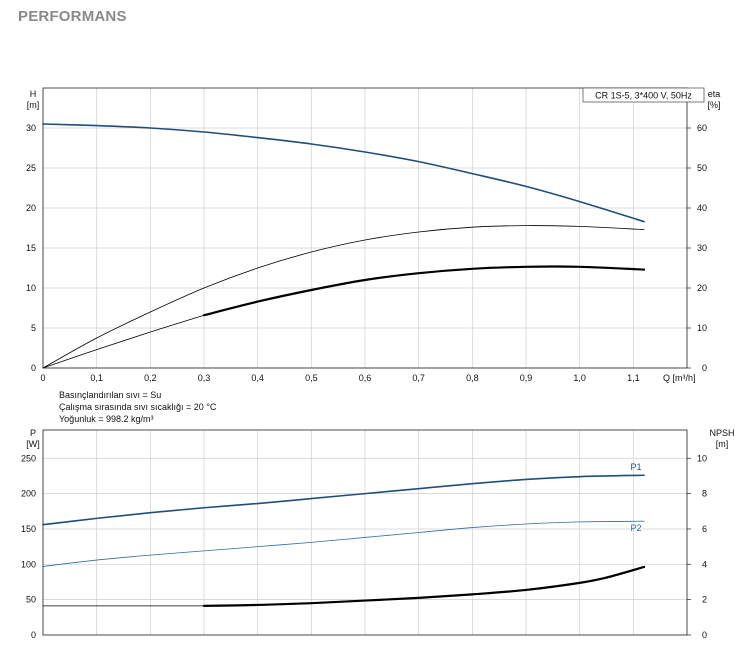  Describe the element at coordinates (33, 444) in the screenshot. I see `bottom-left-axis-unit-line2: [W]` at that location.